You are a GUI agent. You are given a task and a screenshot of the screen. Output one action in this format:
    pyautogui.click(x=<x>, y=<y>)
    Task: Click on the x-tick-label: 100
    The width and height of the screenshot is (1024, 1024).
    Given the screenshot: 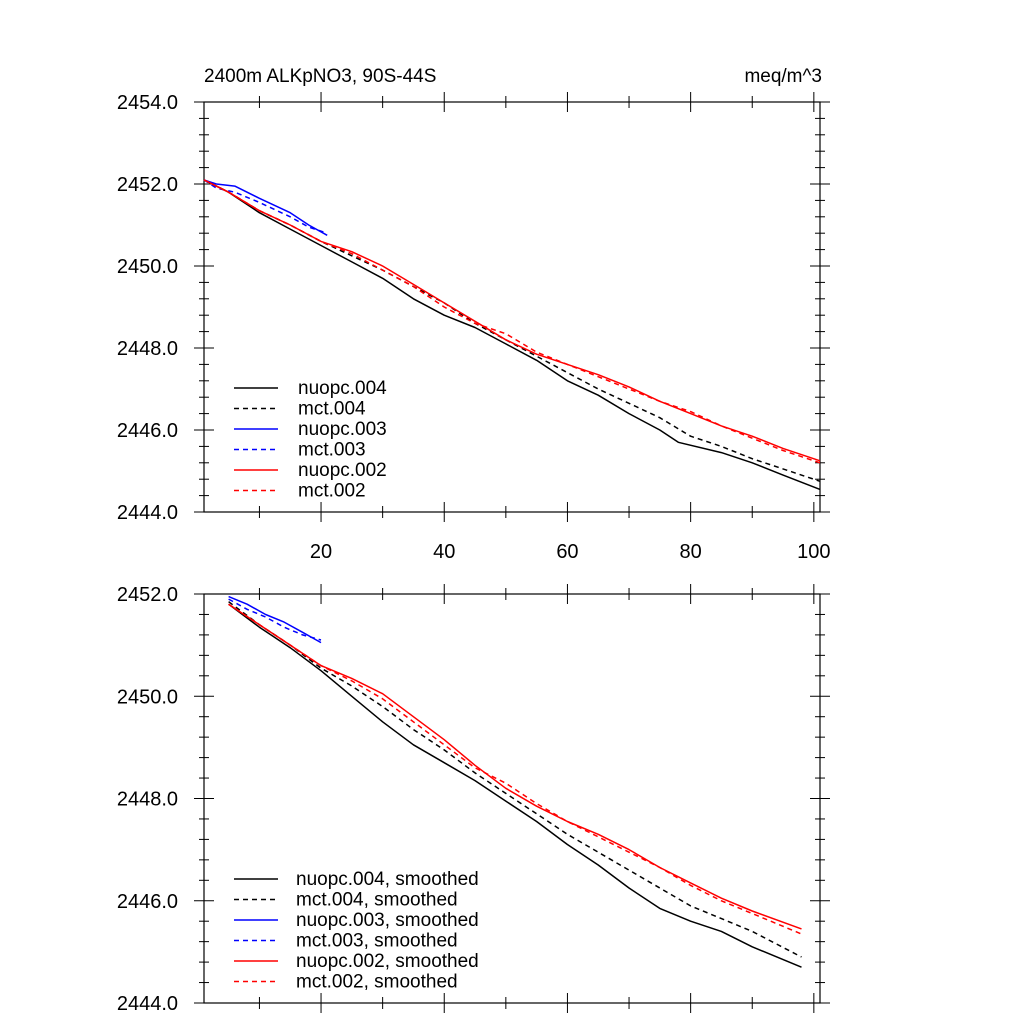 What is the action you would take?
    pyautogui.click(x=813, y=552)
    